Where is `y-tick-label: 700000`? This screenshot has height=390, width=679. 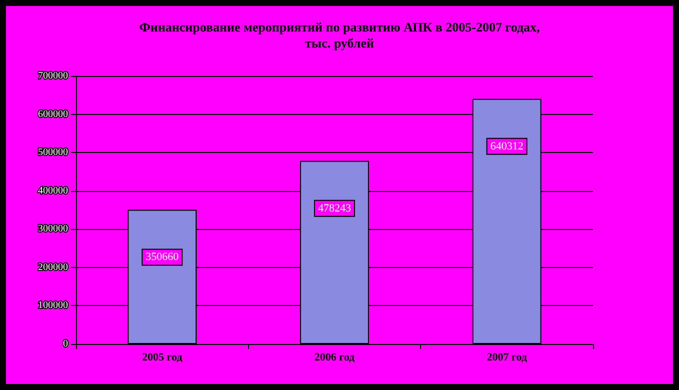
y-tick-label: 700000 is located at coordinates (53, 76).